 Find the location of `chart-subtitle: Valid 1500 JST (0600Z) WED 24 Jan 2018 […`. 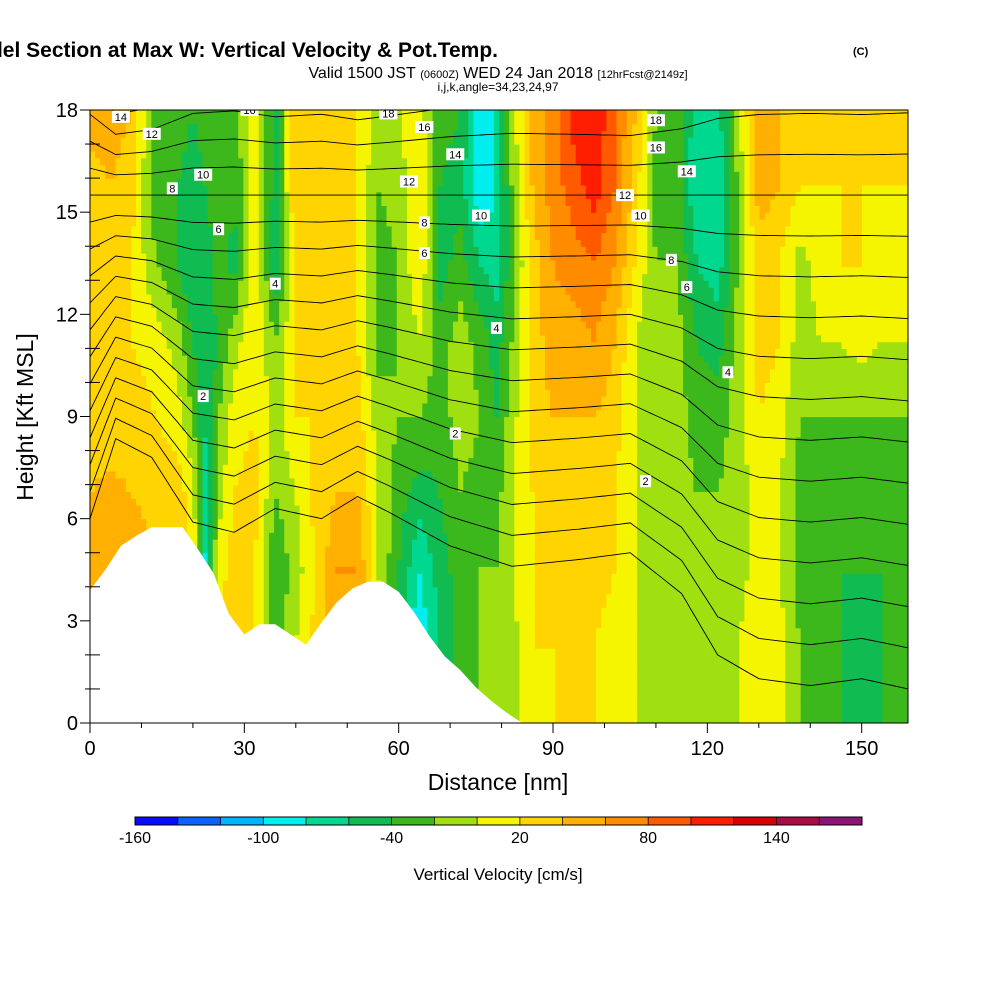

chart-subtitle: Valid 1500 JST (0600Z) WED 24 Jan 2018 [… is located at coordinates (497, 73).